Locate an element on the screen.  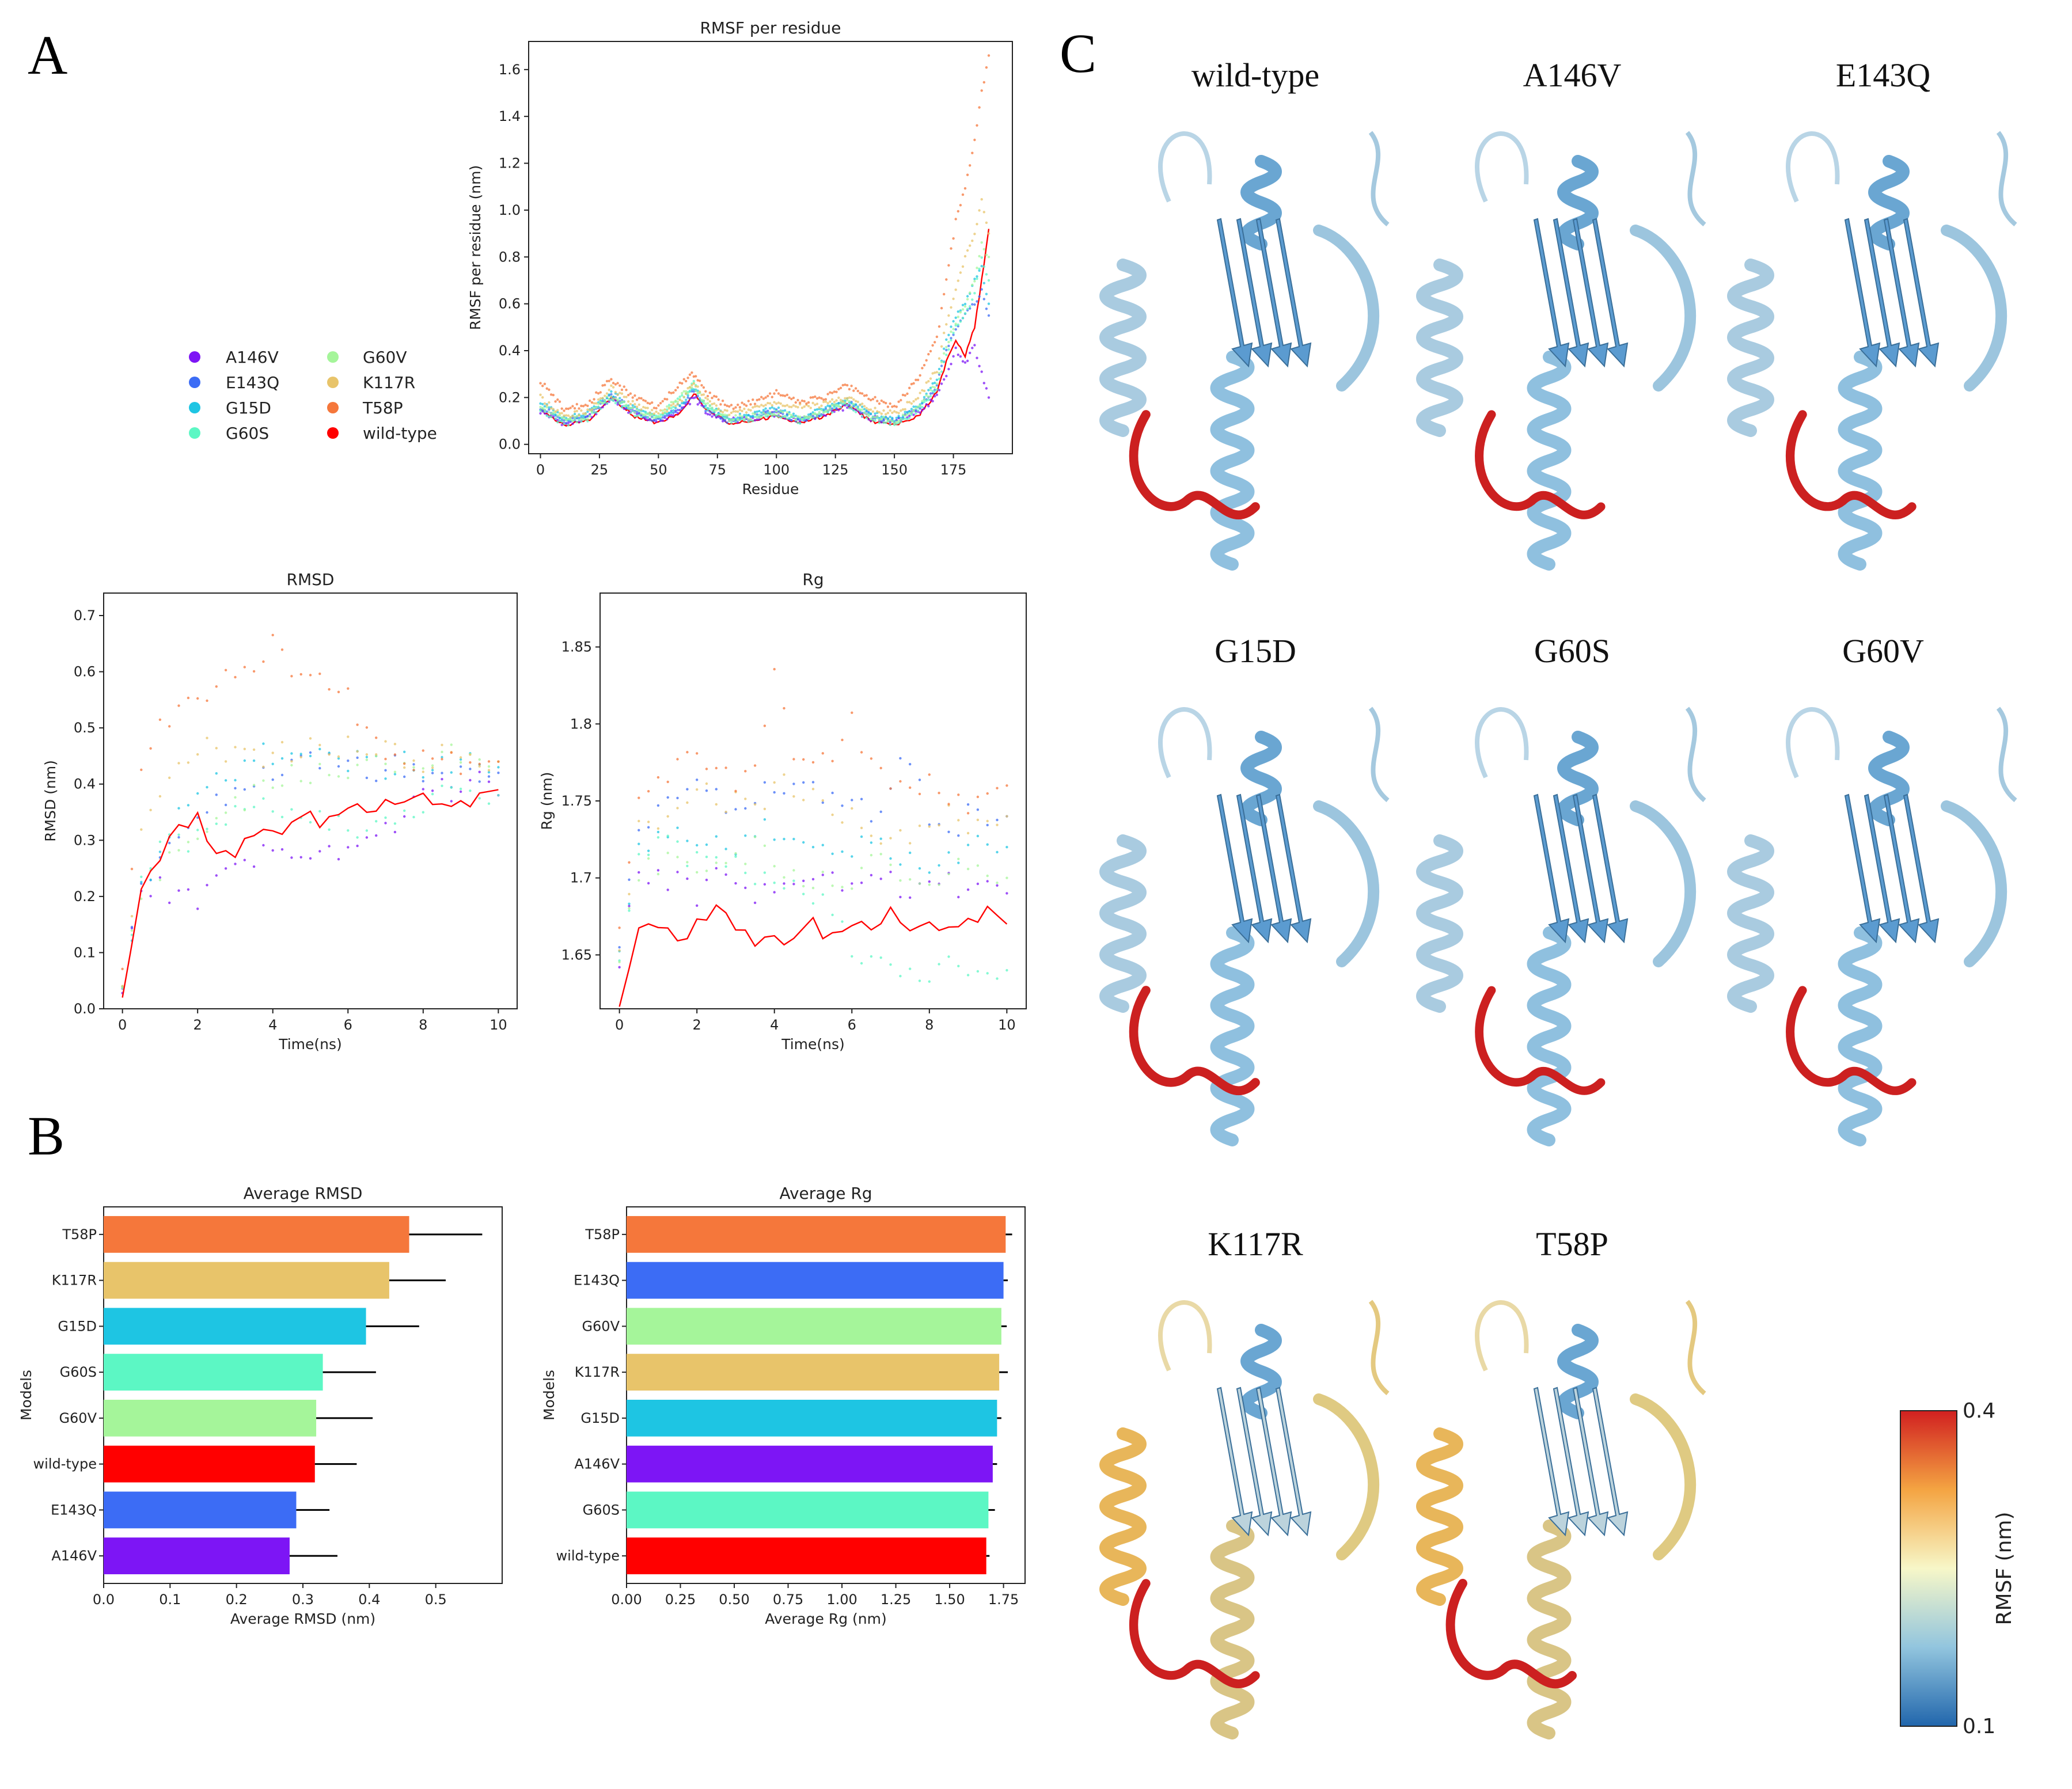
x-tick-label: 125 is located at coordinates (835, 470).